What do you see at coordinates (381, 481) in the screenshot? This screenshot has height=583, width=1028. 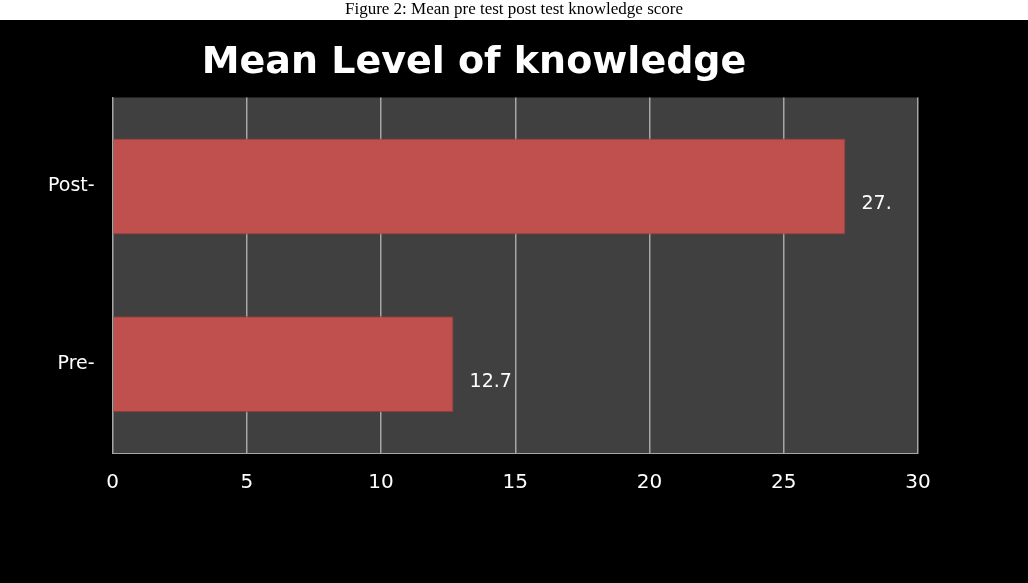 I see `x-tick-label: 10` at bounding box center [381, 481].